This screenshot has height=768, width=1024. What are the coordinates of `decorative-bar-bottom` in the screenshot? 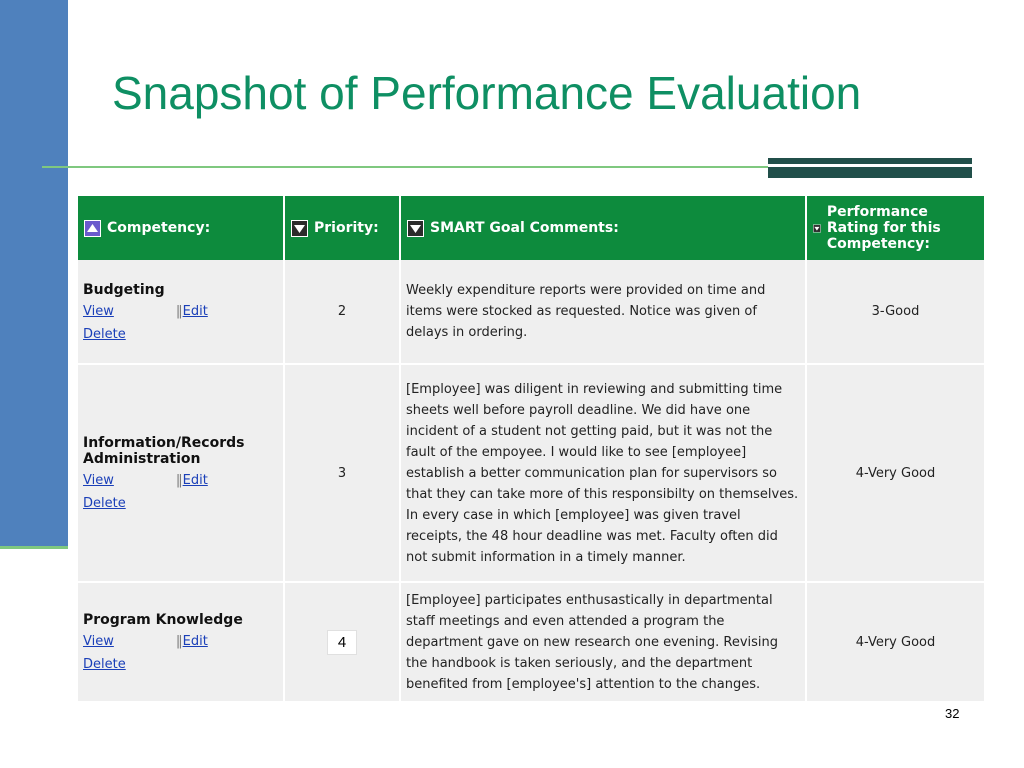 It's located at (870, 172).